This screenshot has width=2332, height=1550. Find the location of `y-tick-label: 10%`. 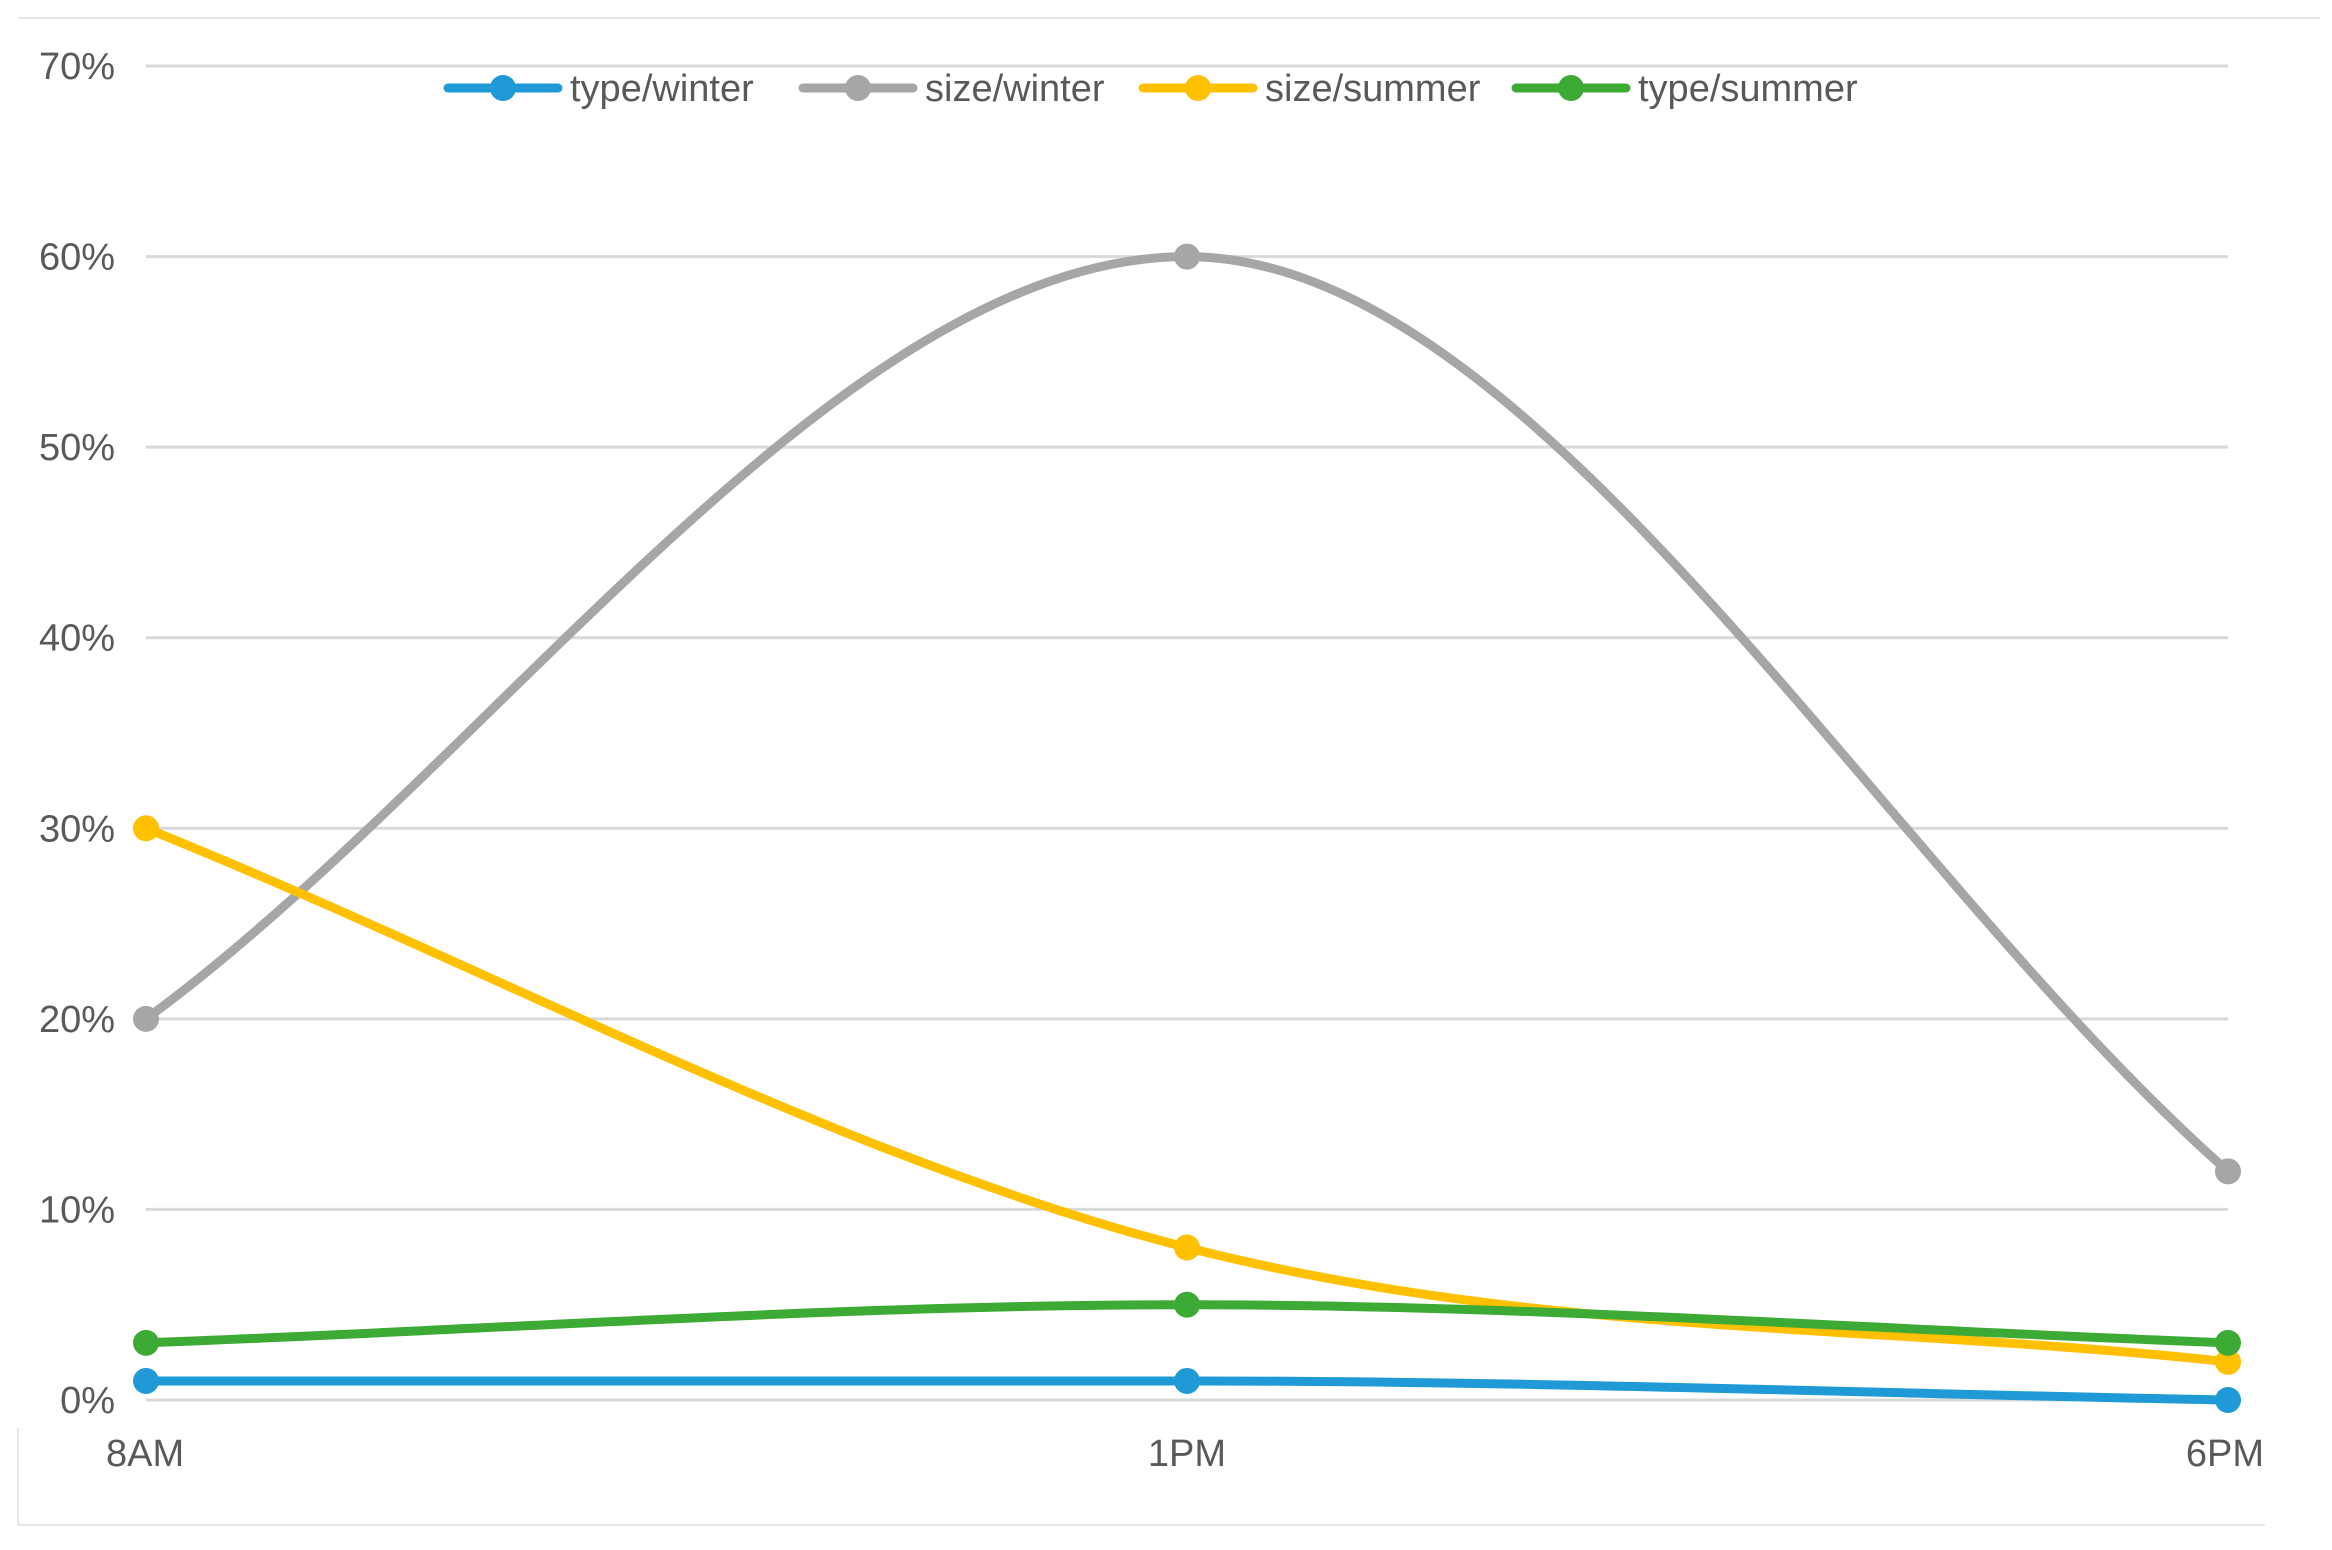

y-tick-label: 10% is located at coordinates (77, 1210).